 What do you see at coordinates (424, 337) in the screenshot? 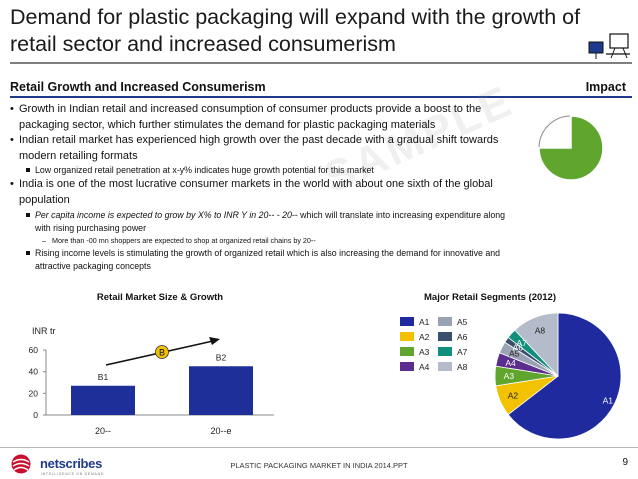
I see `legend-label: A2` at bounding box center [424, 337].